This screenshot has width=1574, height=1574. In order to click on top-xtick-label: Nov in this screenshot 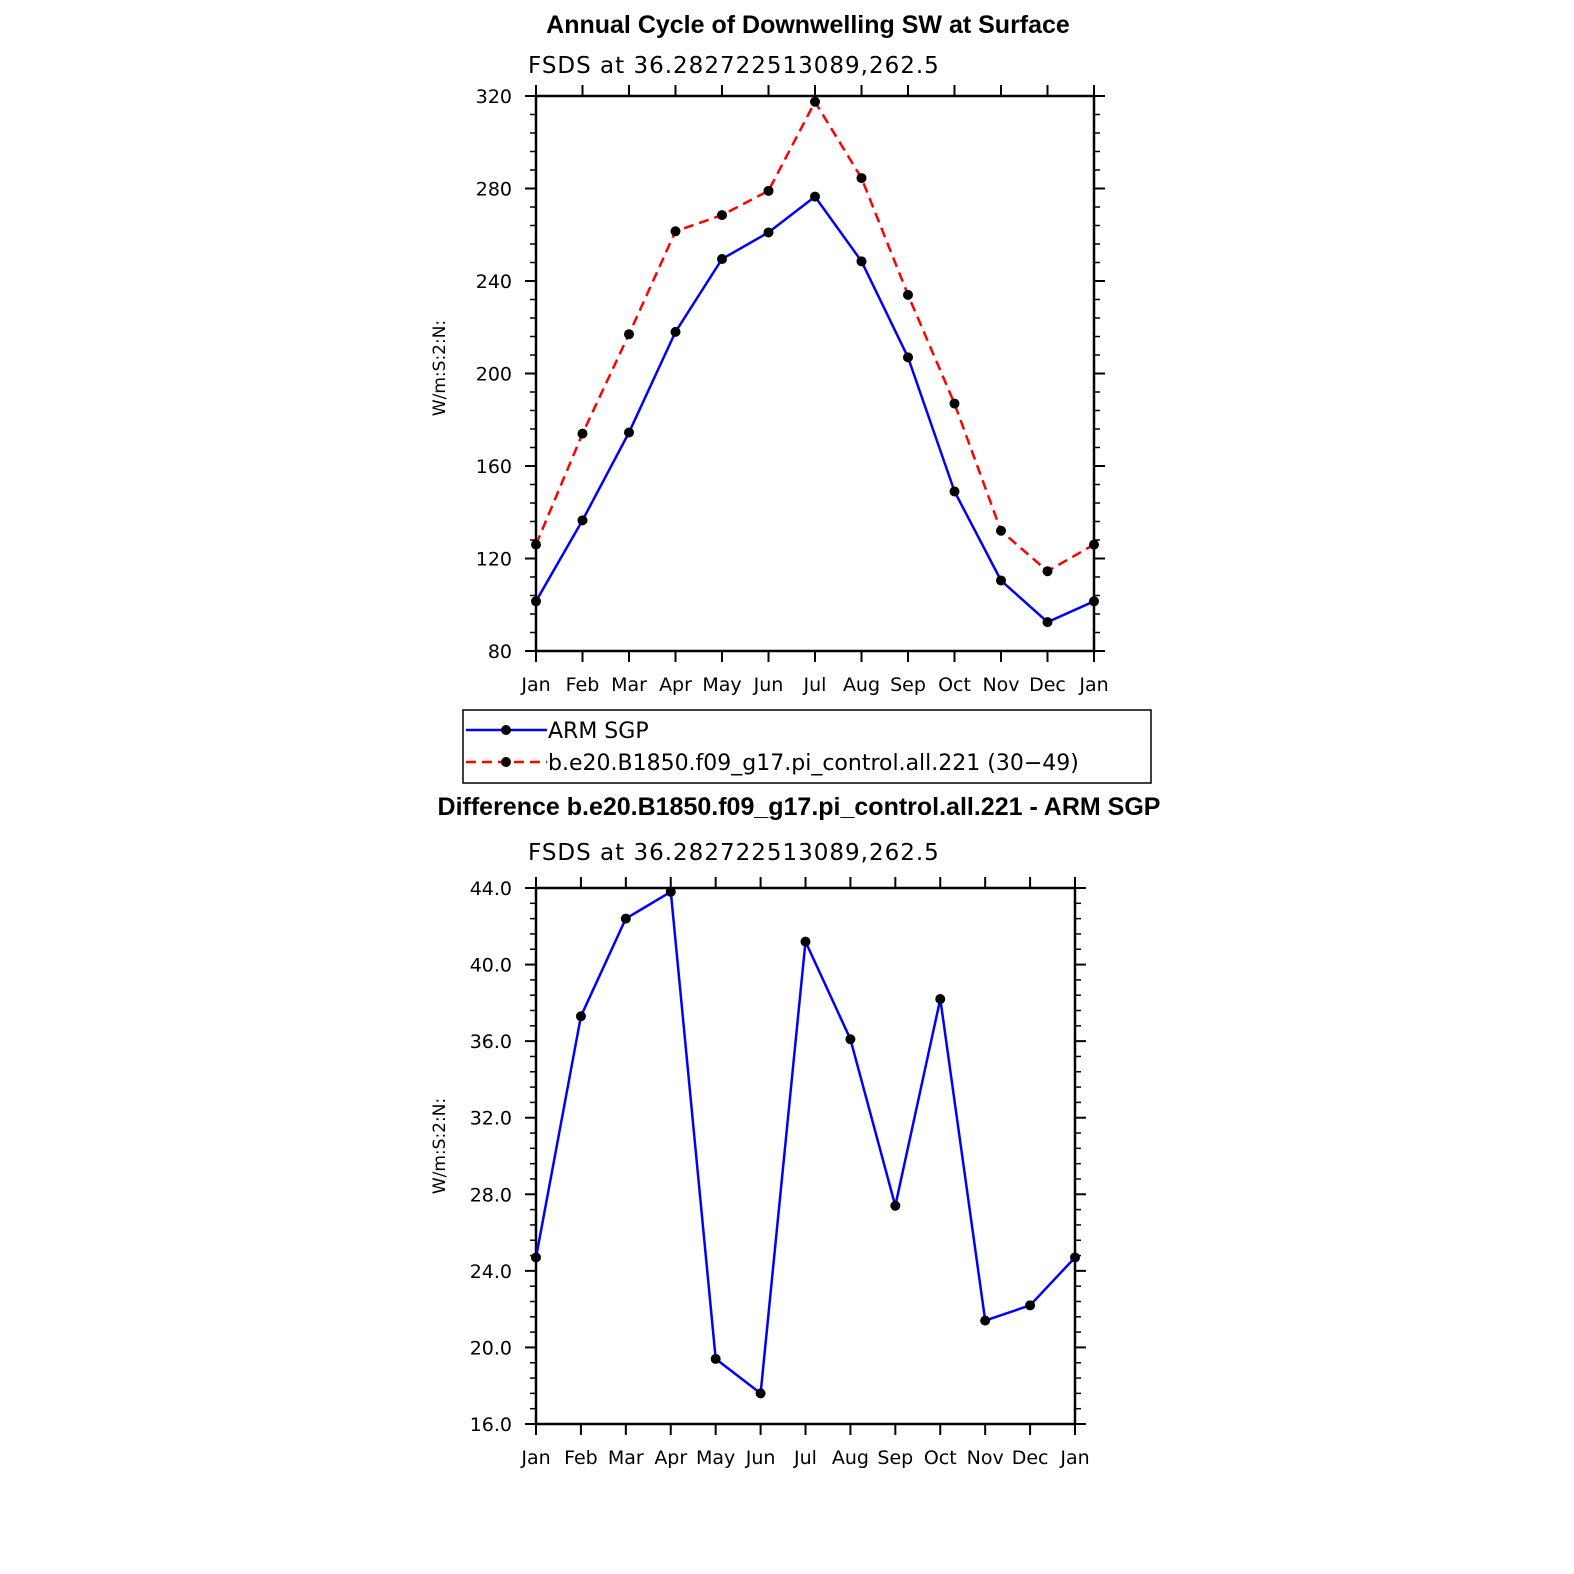, I will do `click(1000, 685)`.